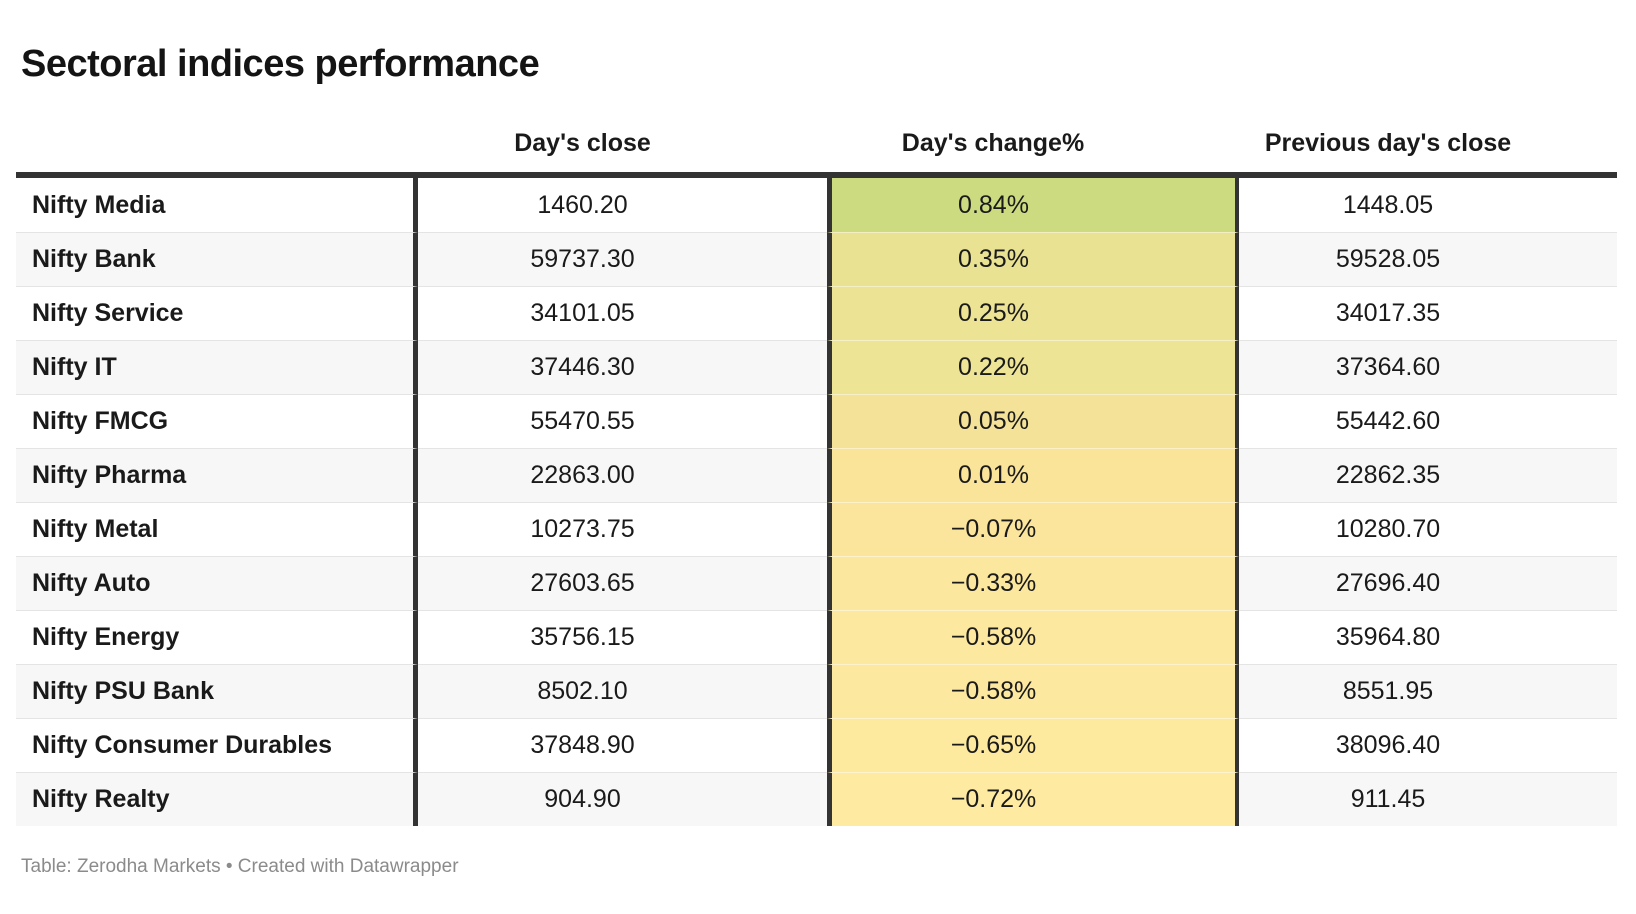  What do you see at coordinates (217, 637) in the screenshot?
I see `row-label: Nifty Energy` at bounding box center [217, 637].